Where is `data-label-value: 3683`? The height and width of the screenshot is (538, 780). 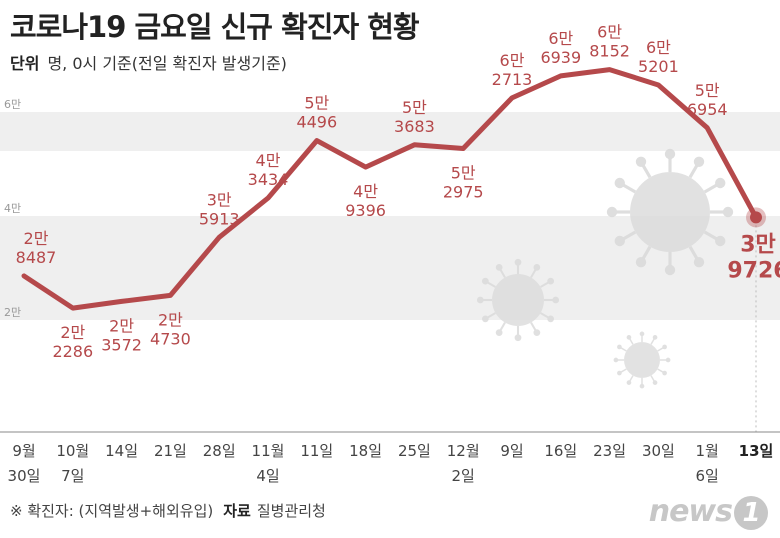
data-label-value: 3683 is located at coordinates (414, 126).